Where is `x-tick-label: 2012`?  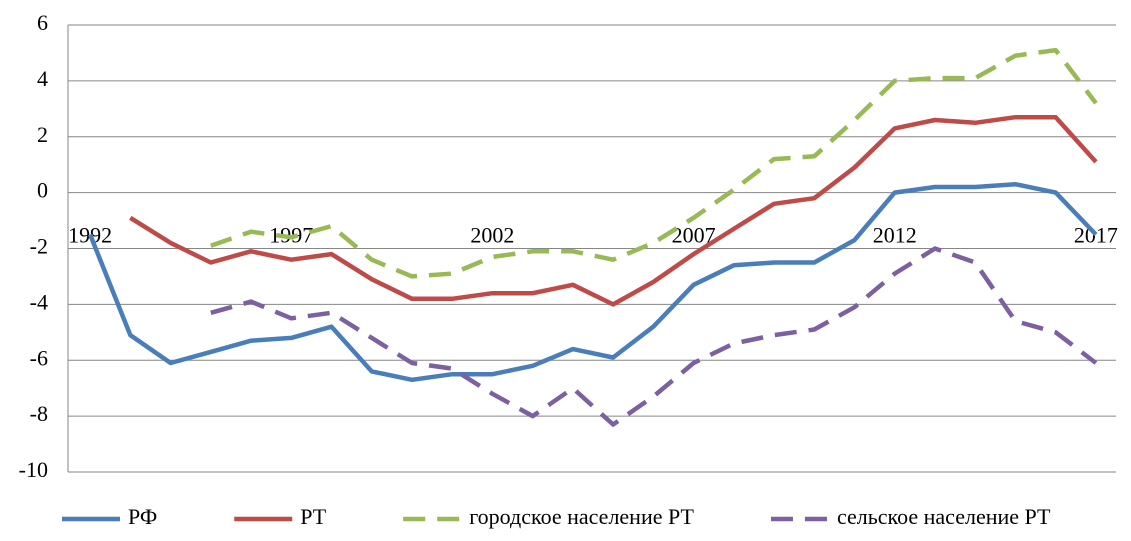 x-tick-label: 2012 is located at coordinates (895, 235).